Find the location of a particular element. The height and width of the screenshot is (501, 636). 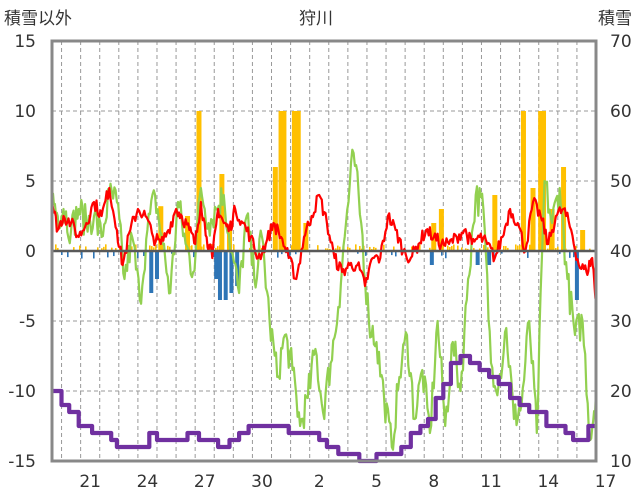

x-tick-label: 27 is located at coordinates (205, 482).